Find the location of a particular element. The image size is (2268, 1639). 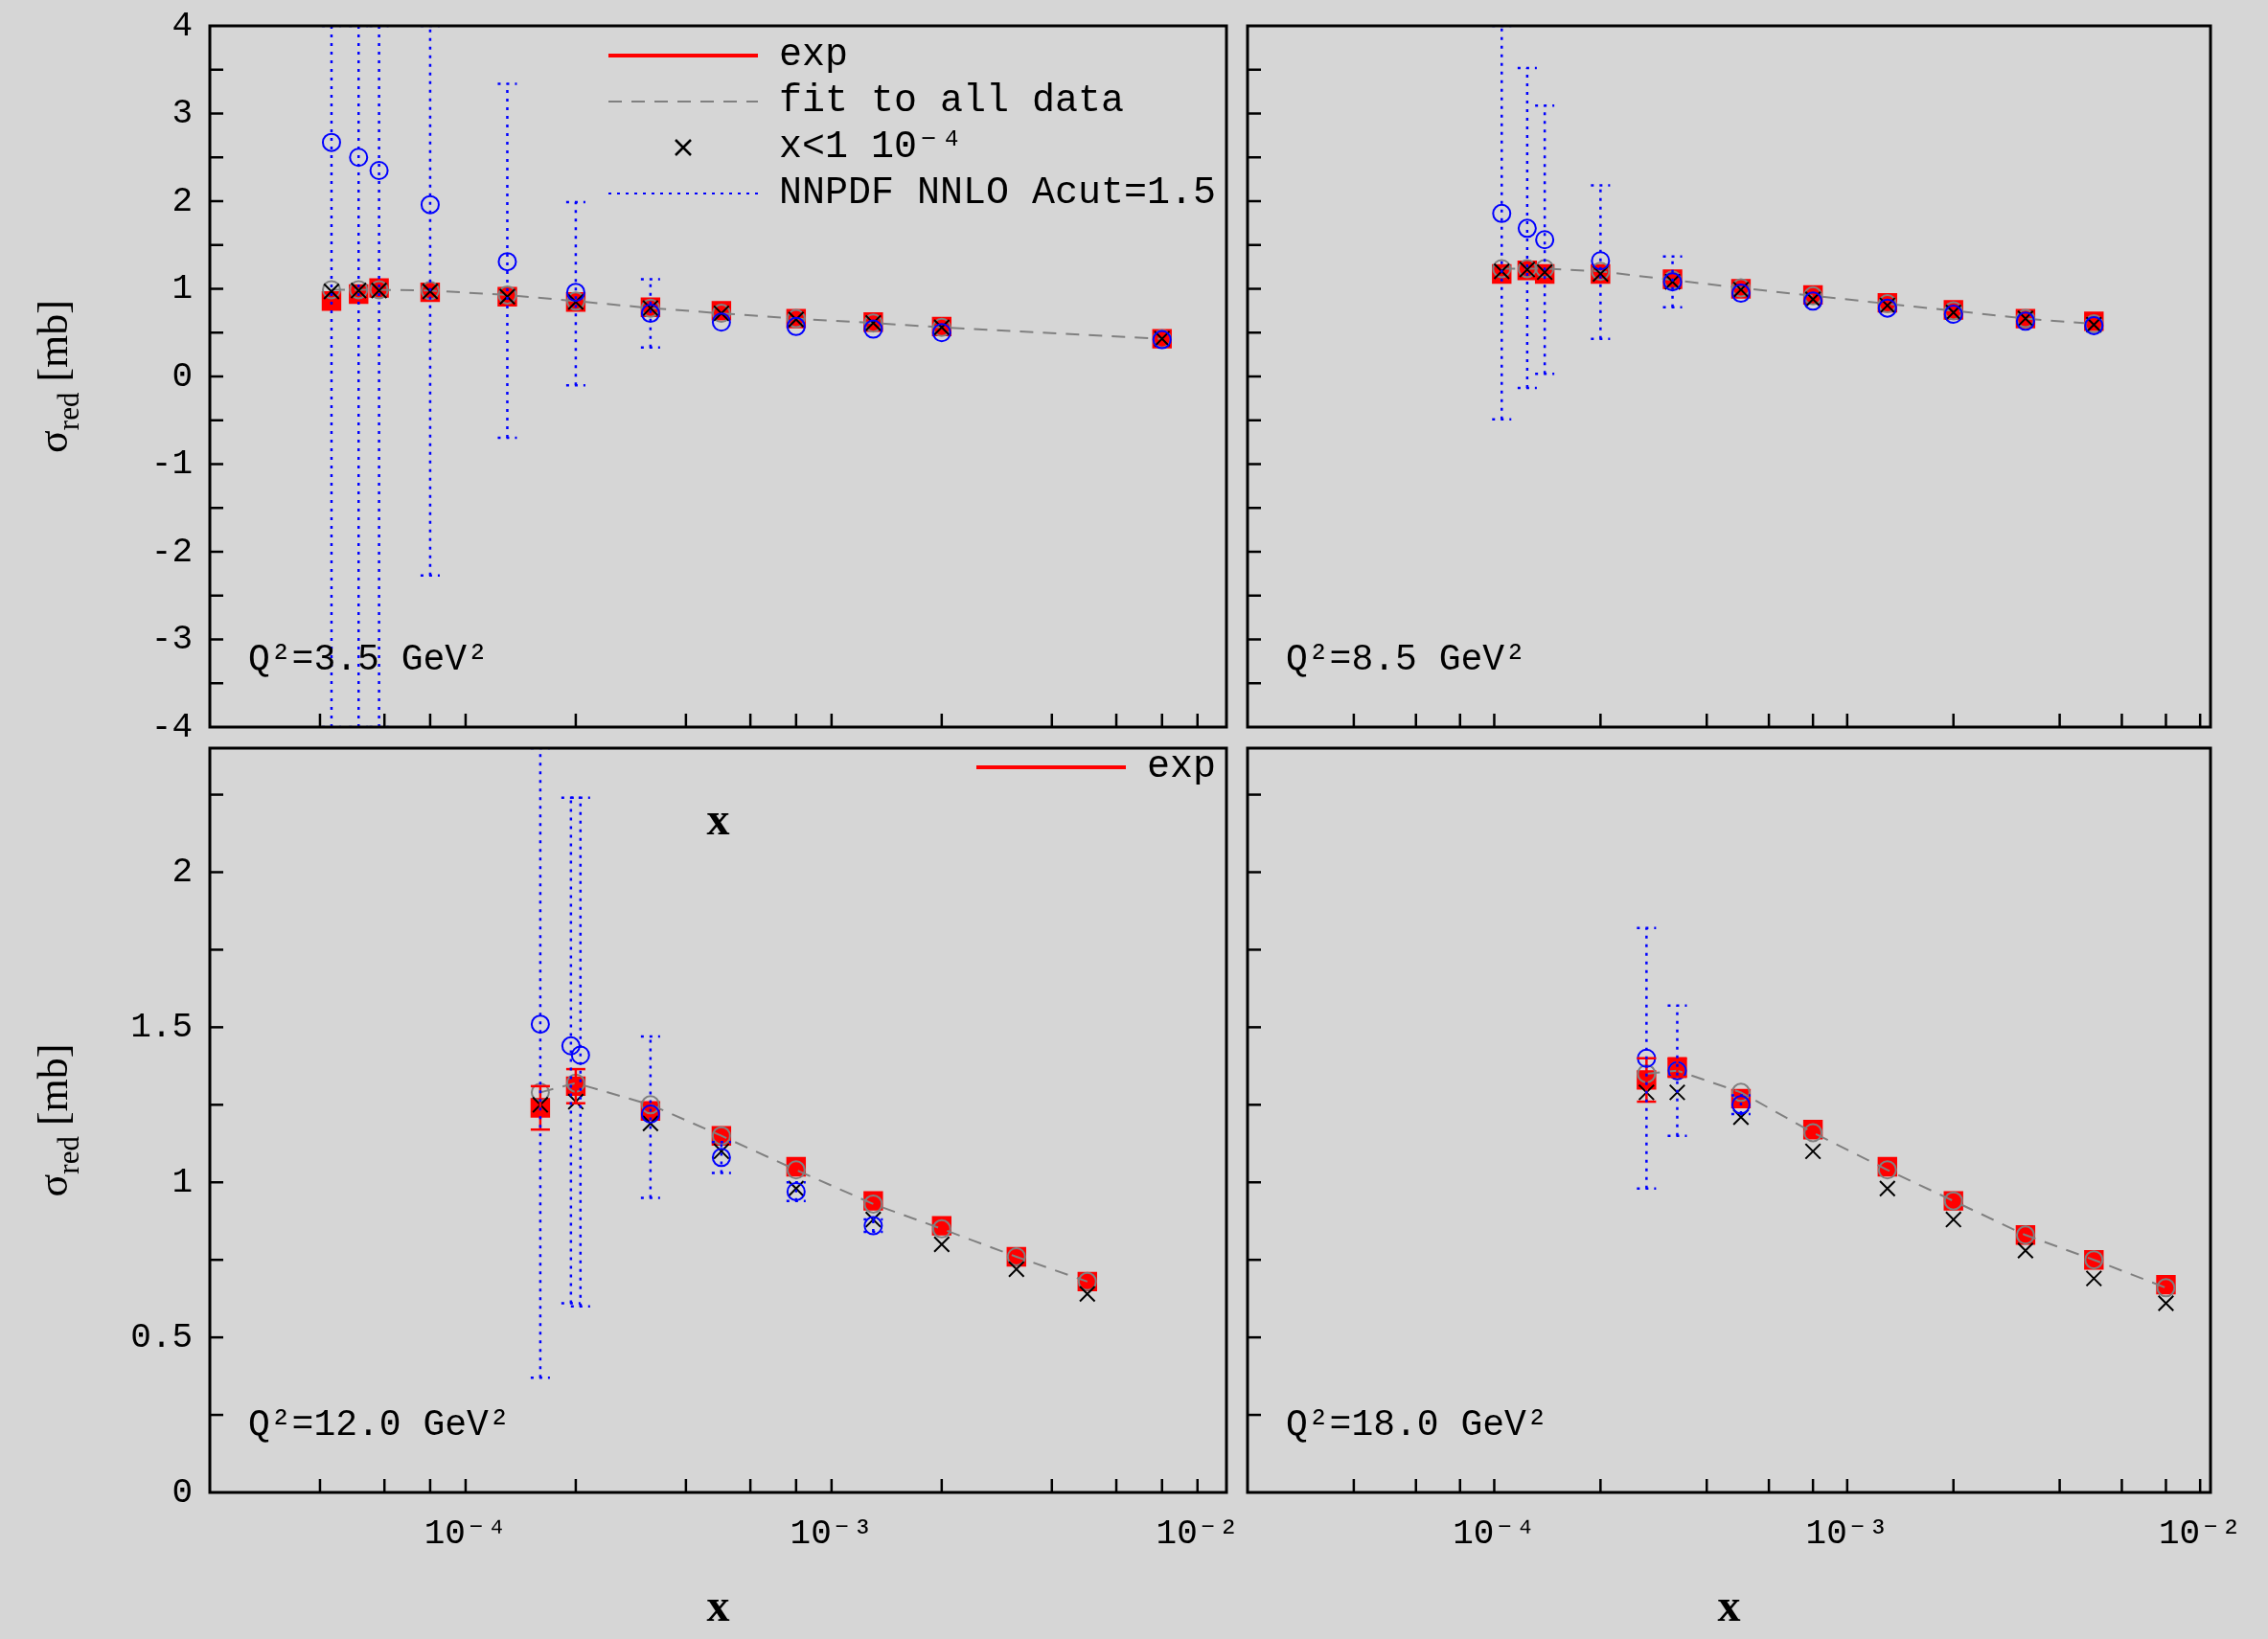

y-tick-label: 1.5 is located at coordinates (161, 1027).